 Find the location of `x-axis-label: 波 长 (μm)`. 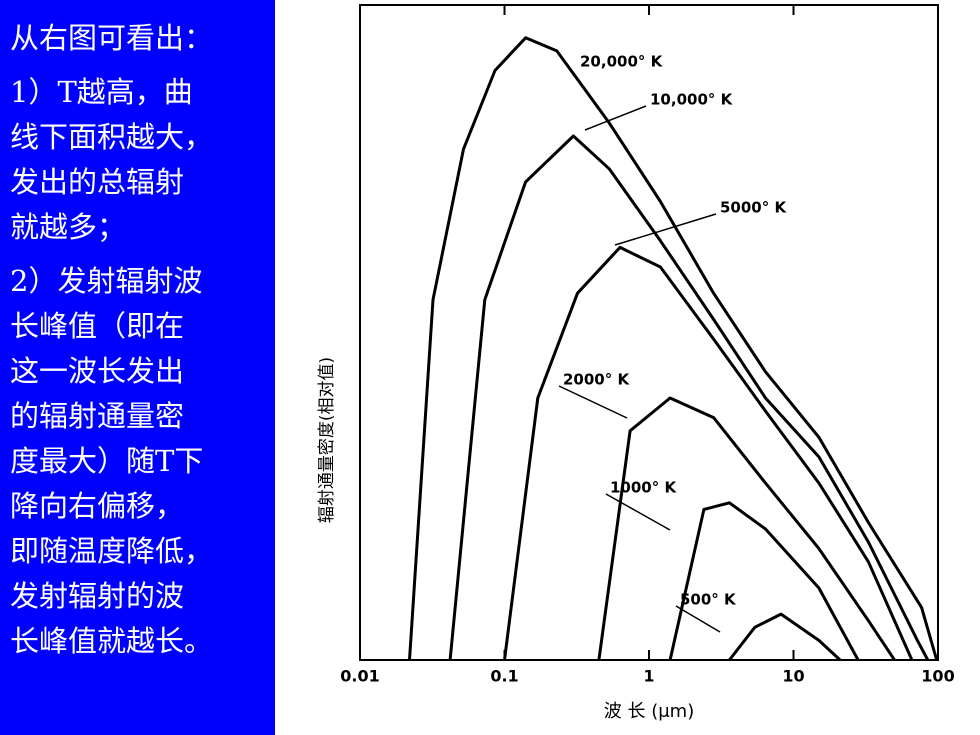

x-axis-label: 波 长 (μm) is located at coordinates (649, 711).